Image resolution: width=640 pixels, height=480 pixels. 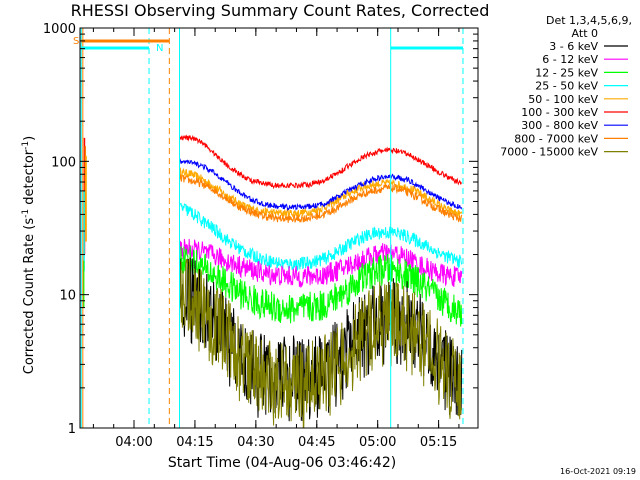 What do you see at coordinates (59, 29) in the screenshot?
I see `y-tick-label: 1000` at bounding box center [59, 29].